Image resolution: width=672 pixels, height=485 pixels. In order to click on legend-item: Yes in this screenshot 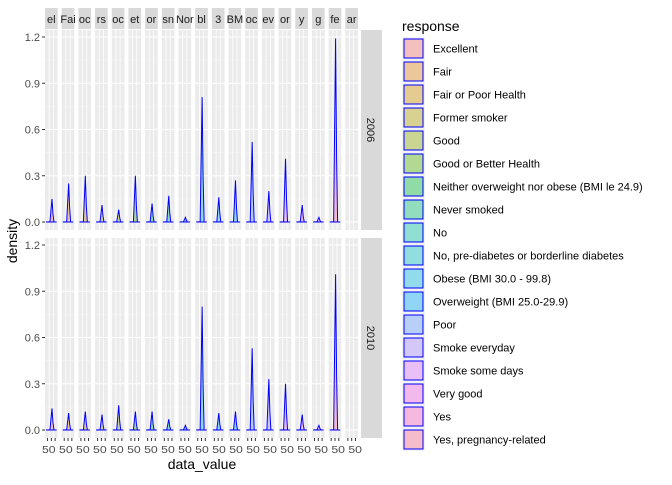, I will do `click(426, 416)`.